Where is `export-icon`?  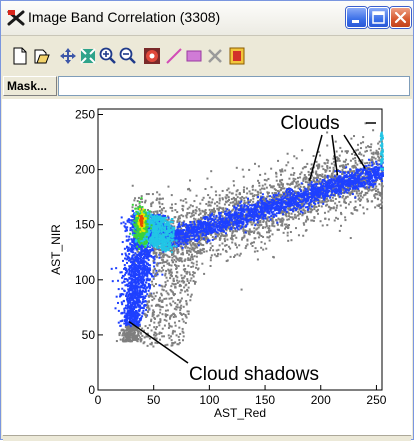 export-icon is located at coordinates (237, 56).